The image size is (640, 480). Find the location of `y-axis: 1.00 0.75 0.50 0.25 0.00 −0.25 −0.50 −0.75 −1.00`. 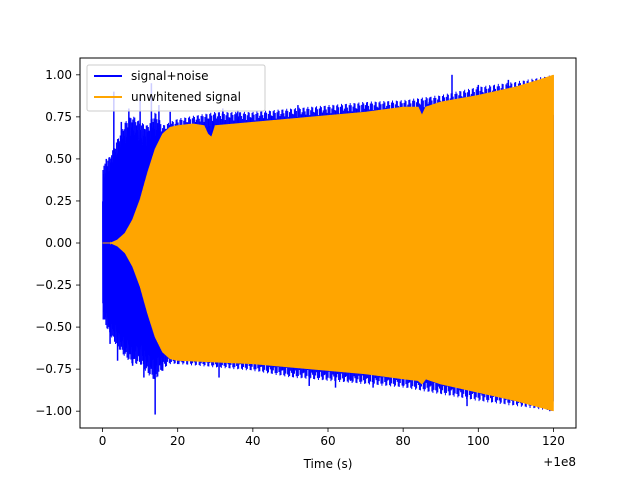

y-axis: 1.00 0.75 0.50 0.25 0.00 −0.25 −0.50 −0.75 −1.00 is located at coordinates (57, 243).